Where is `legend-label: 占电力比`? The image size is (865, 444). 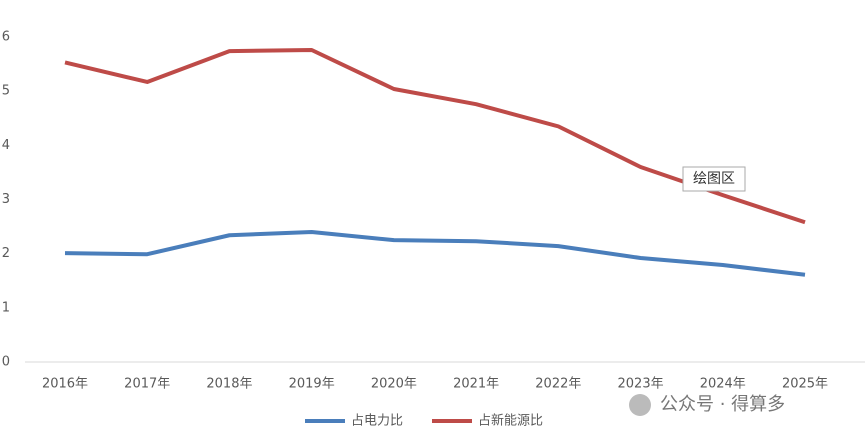
legend-label: 占电力比 is located at coordinates (377, 421).